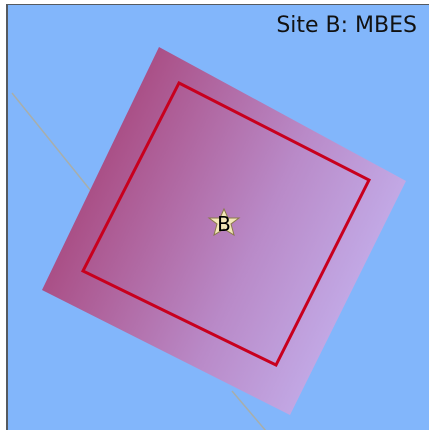  I want to click on star-marker-icon, so click(224, 222).